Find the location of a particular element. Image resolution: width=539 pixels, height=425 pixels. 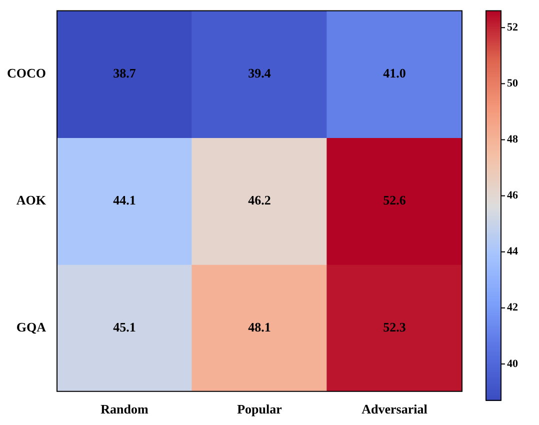

data-label: 38.7 is located at coordinates (124, 73).